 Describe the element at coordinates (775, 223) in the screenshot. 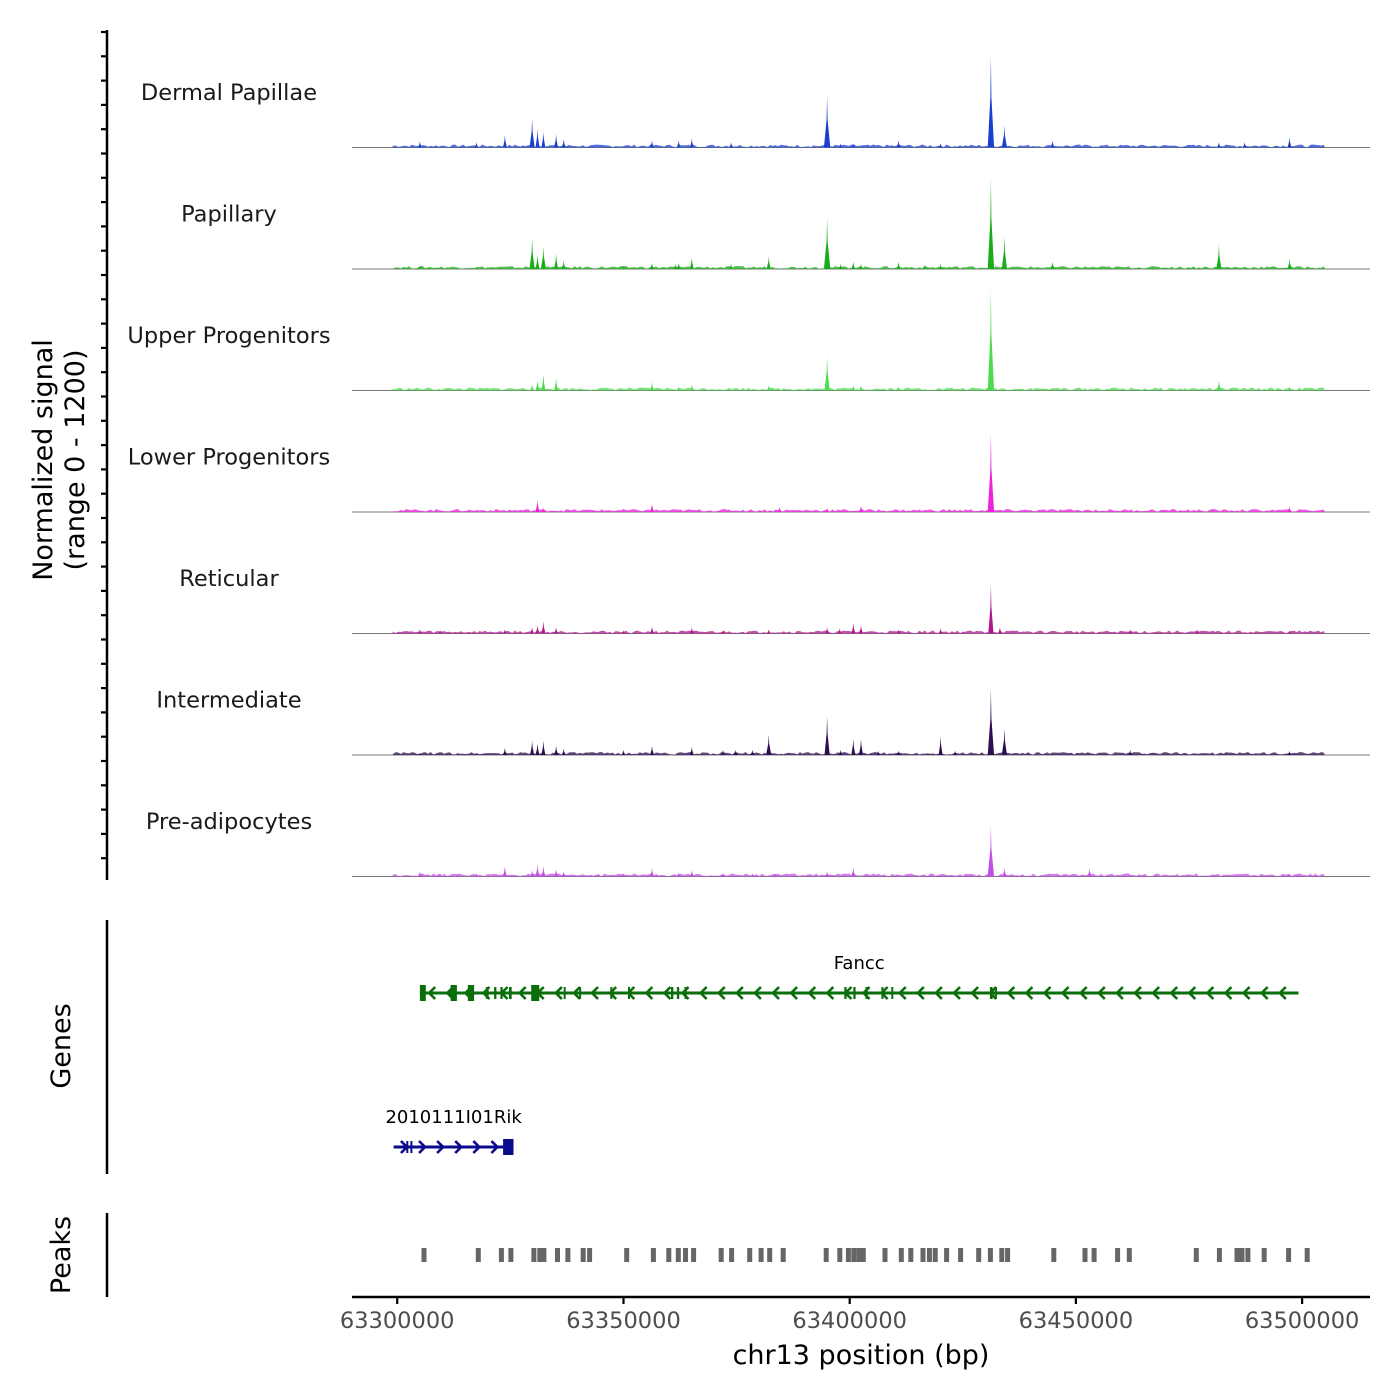

I see `track-1: Papillary` at that location.